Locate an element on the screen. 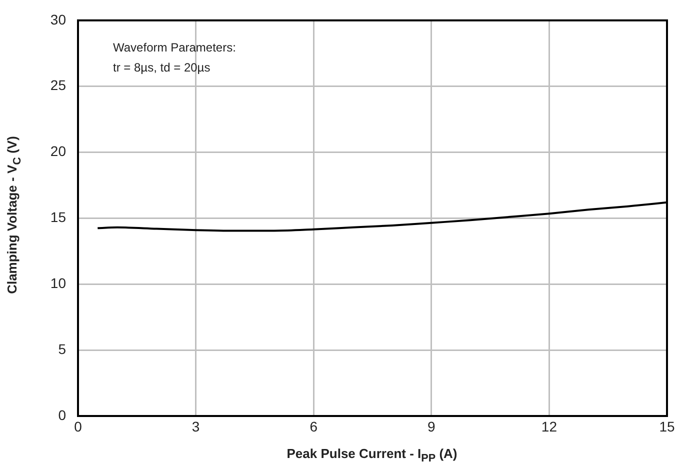 The image size is (681, 475). x-tick-label: 15 is located at coordinates (667, 426).